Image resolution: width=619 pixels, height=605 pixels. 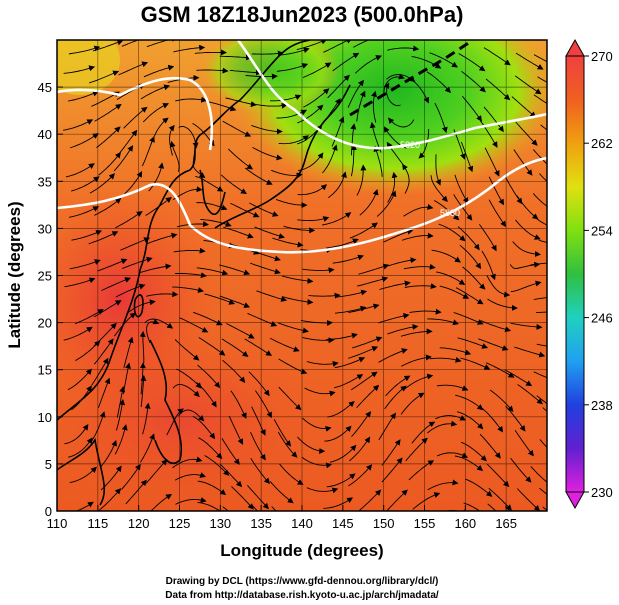 What do you see at coordinates (45, 323) in the screenshot?
I see `y-tick-label: 20` at bounding box center [45, 323].